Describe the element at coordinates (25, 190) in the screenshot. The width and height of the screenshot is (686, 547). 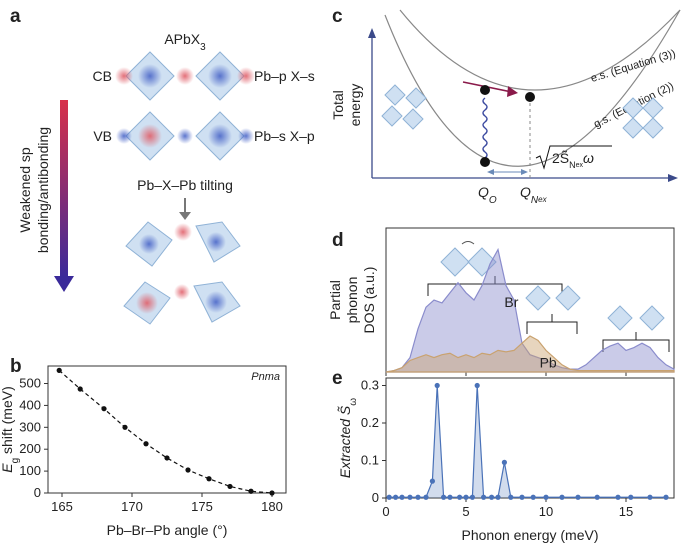
I see `arrow-label: Weakened sp` at that location.